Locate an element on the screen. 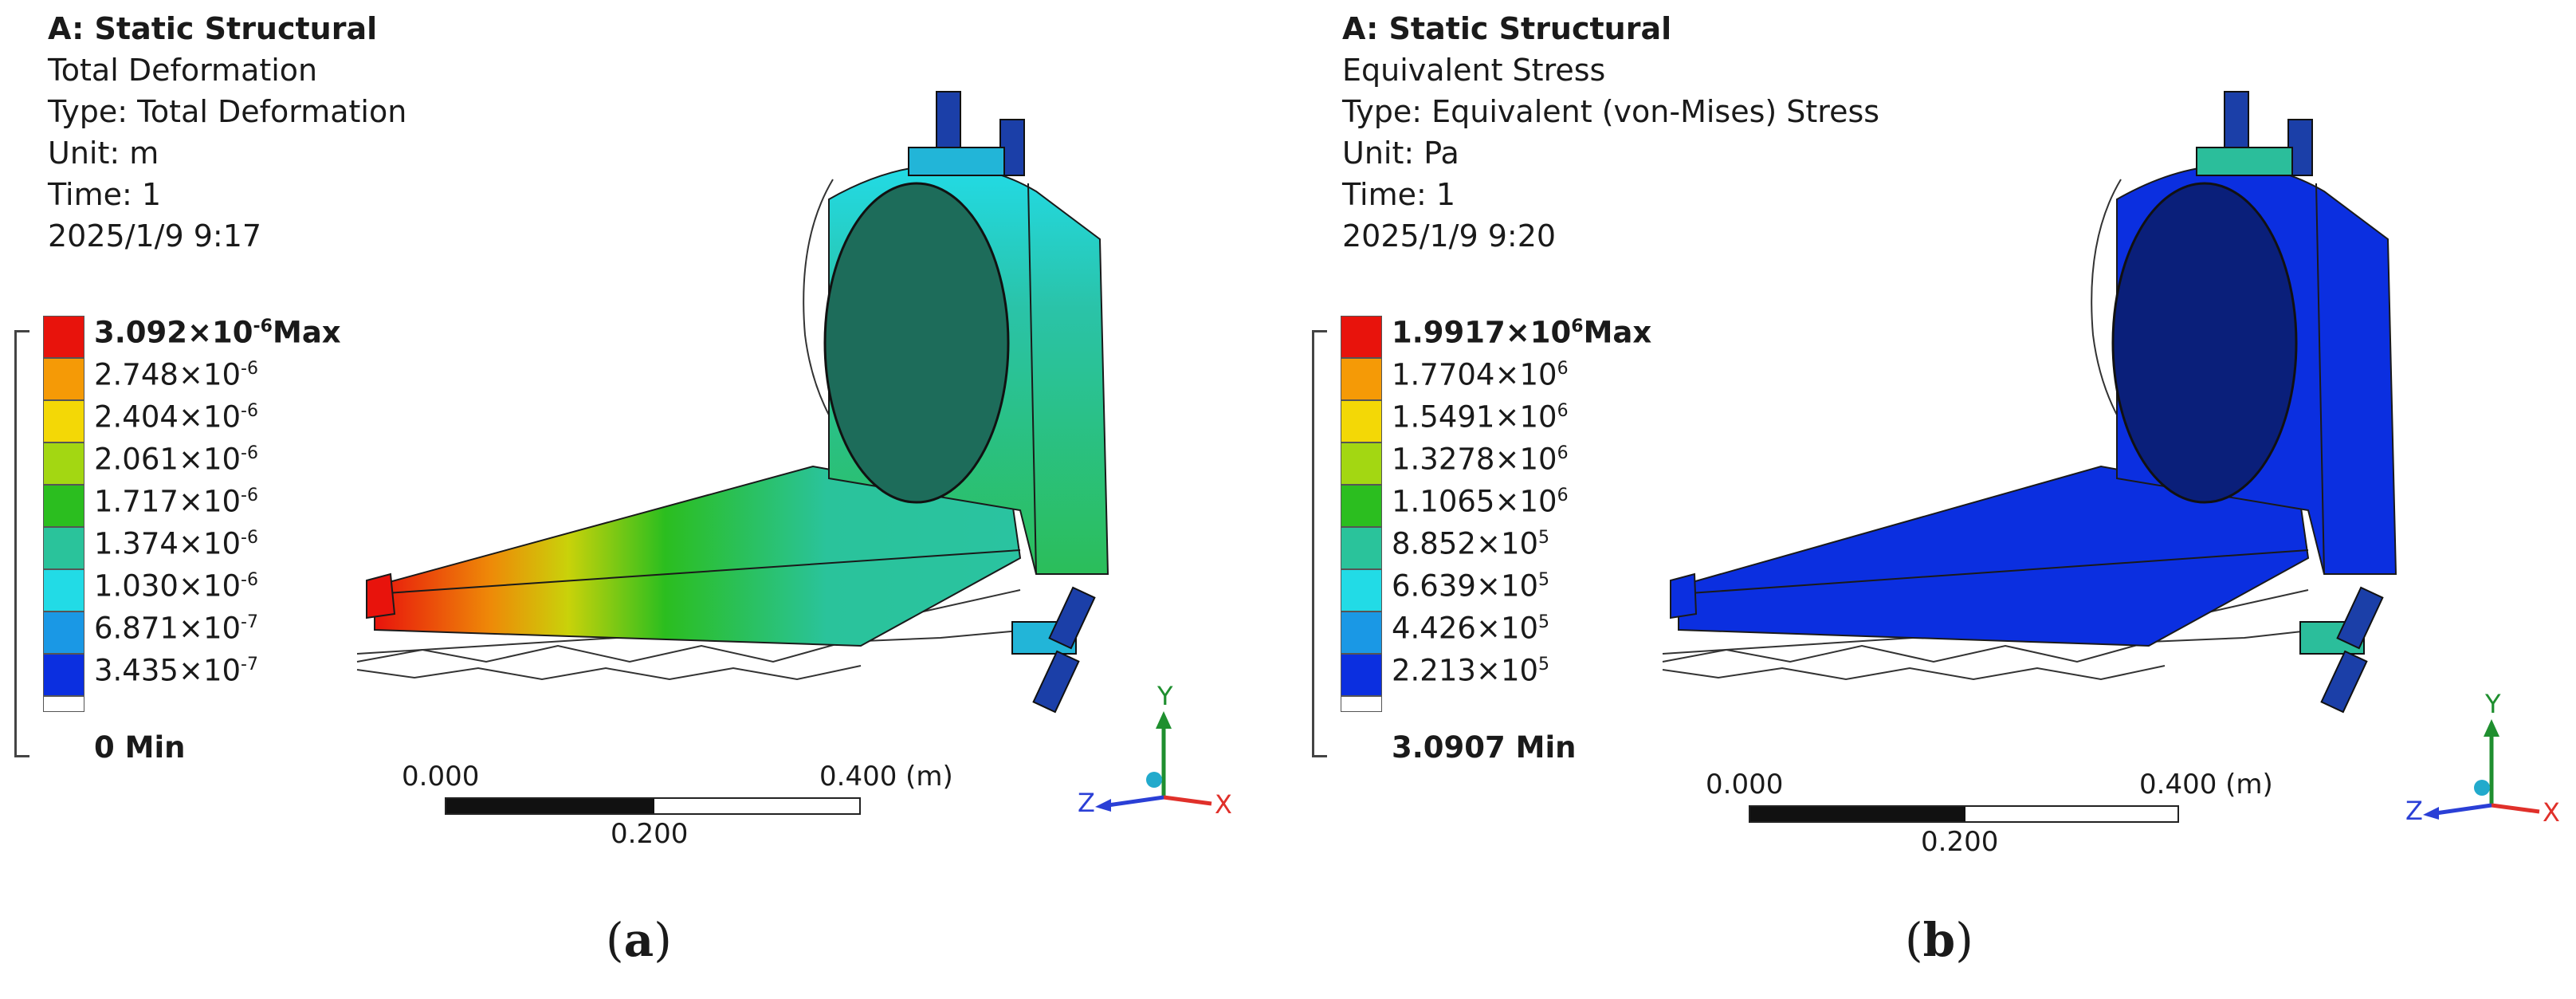 Image resolution: width=2576 pixels, height=999 pixels. result-datetime: 2025/1/9 9:17 is located at coordinates (155, 236).